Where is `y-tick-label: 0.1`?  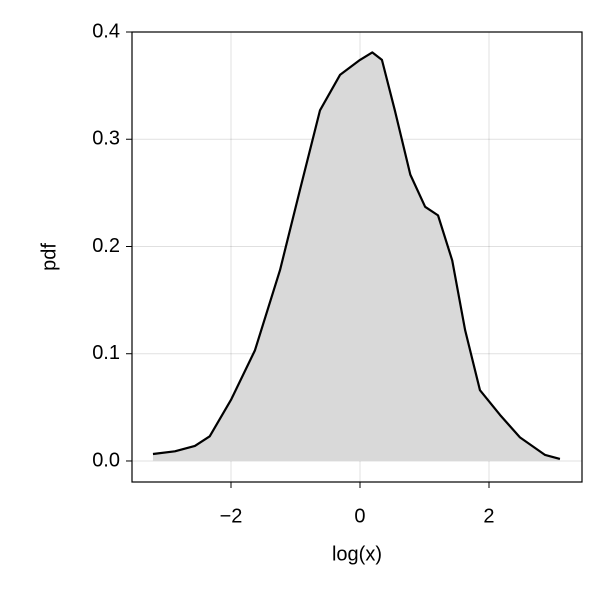
y-tick-label: 0.1 is located at coordinates (106, 353).